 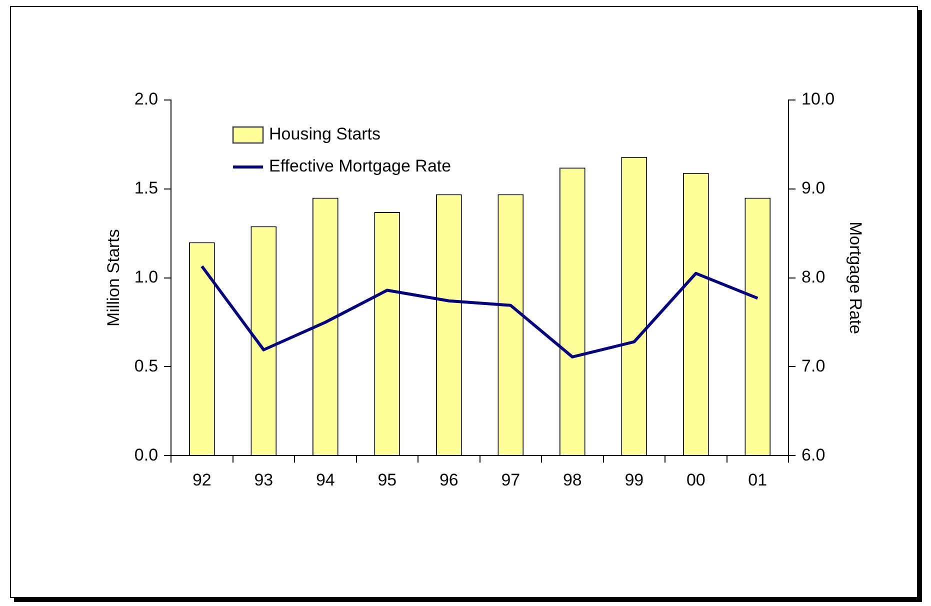 I want to click on y-tick-label: 0.5, so click(x=146, y=366).